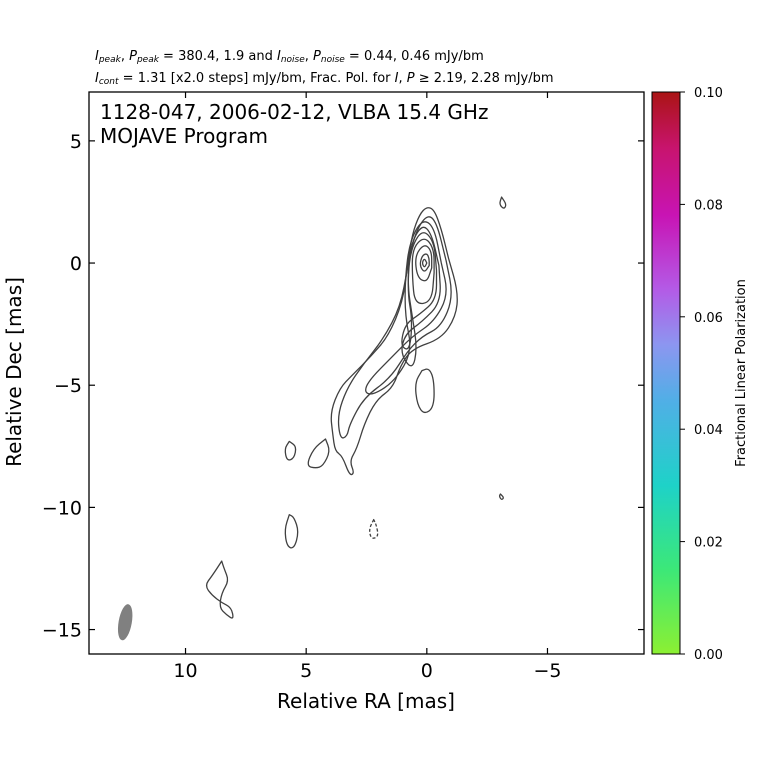  What do you see at coordinates (708, 655) in the screenshot?
I see `colorbar-tick-label: 0.00` at bounding box center [708, 655].